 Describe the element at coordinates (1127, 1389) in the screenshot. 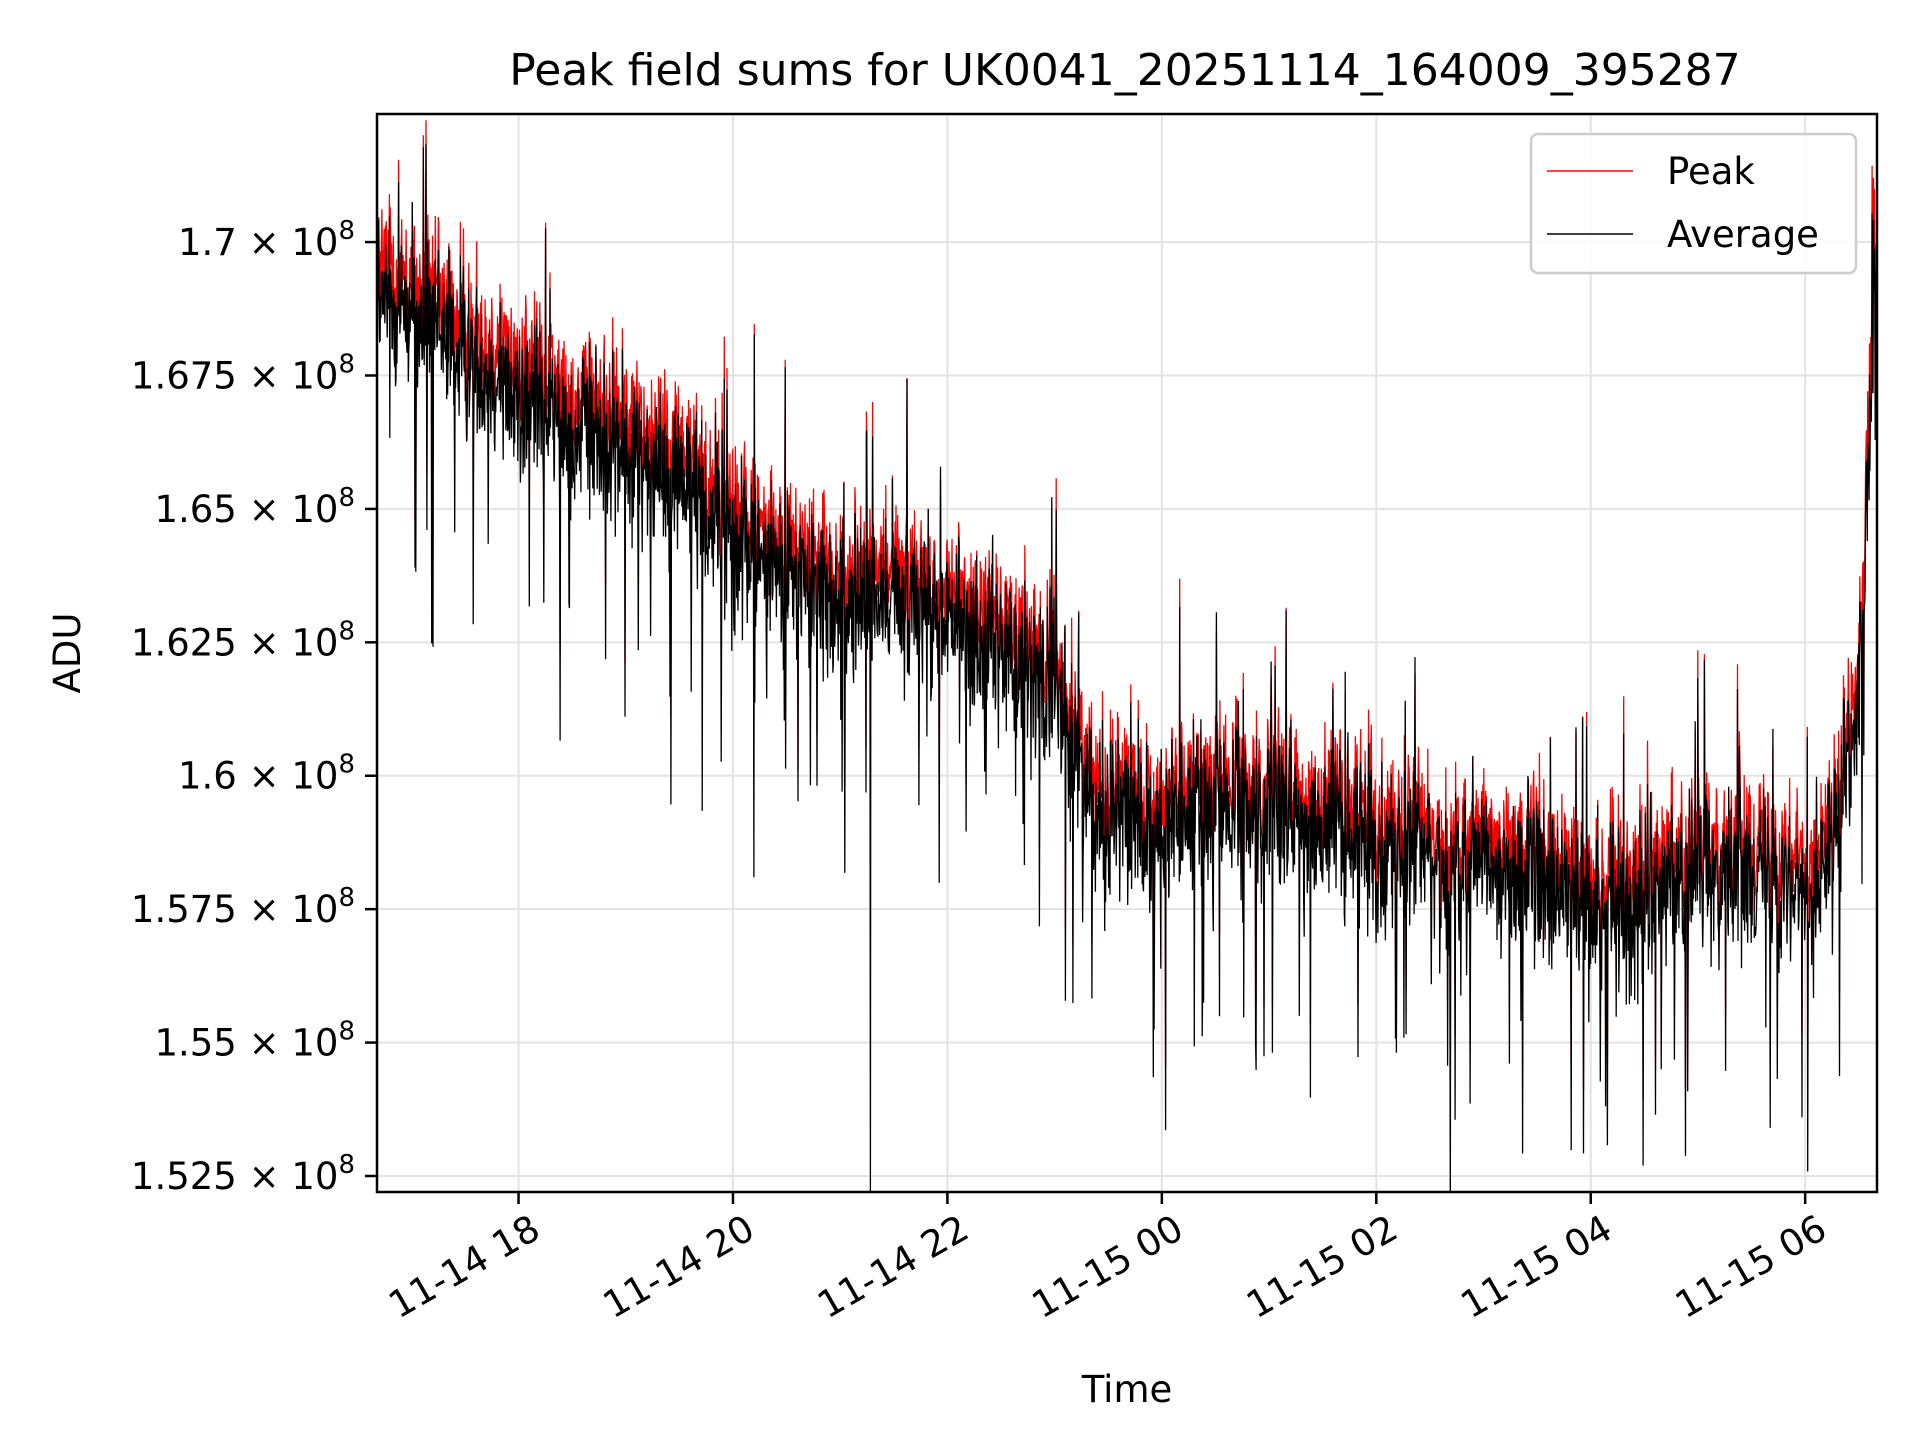

I see `x-axis-label: Time` at that location.